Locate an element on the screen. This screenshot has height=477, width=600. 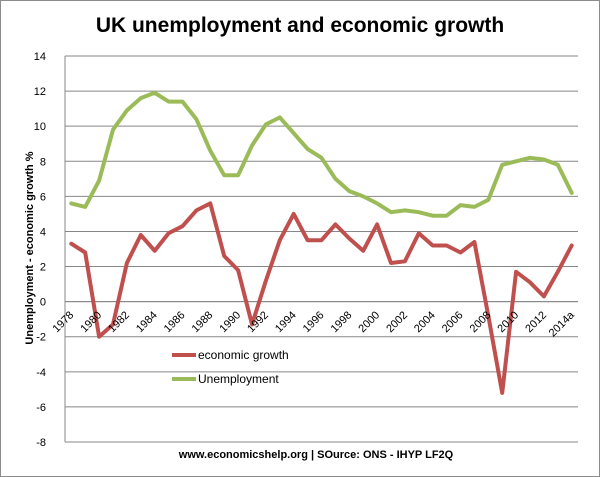
legend-label: economic growth is located at coordinates (243, 355).